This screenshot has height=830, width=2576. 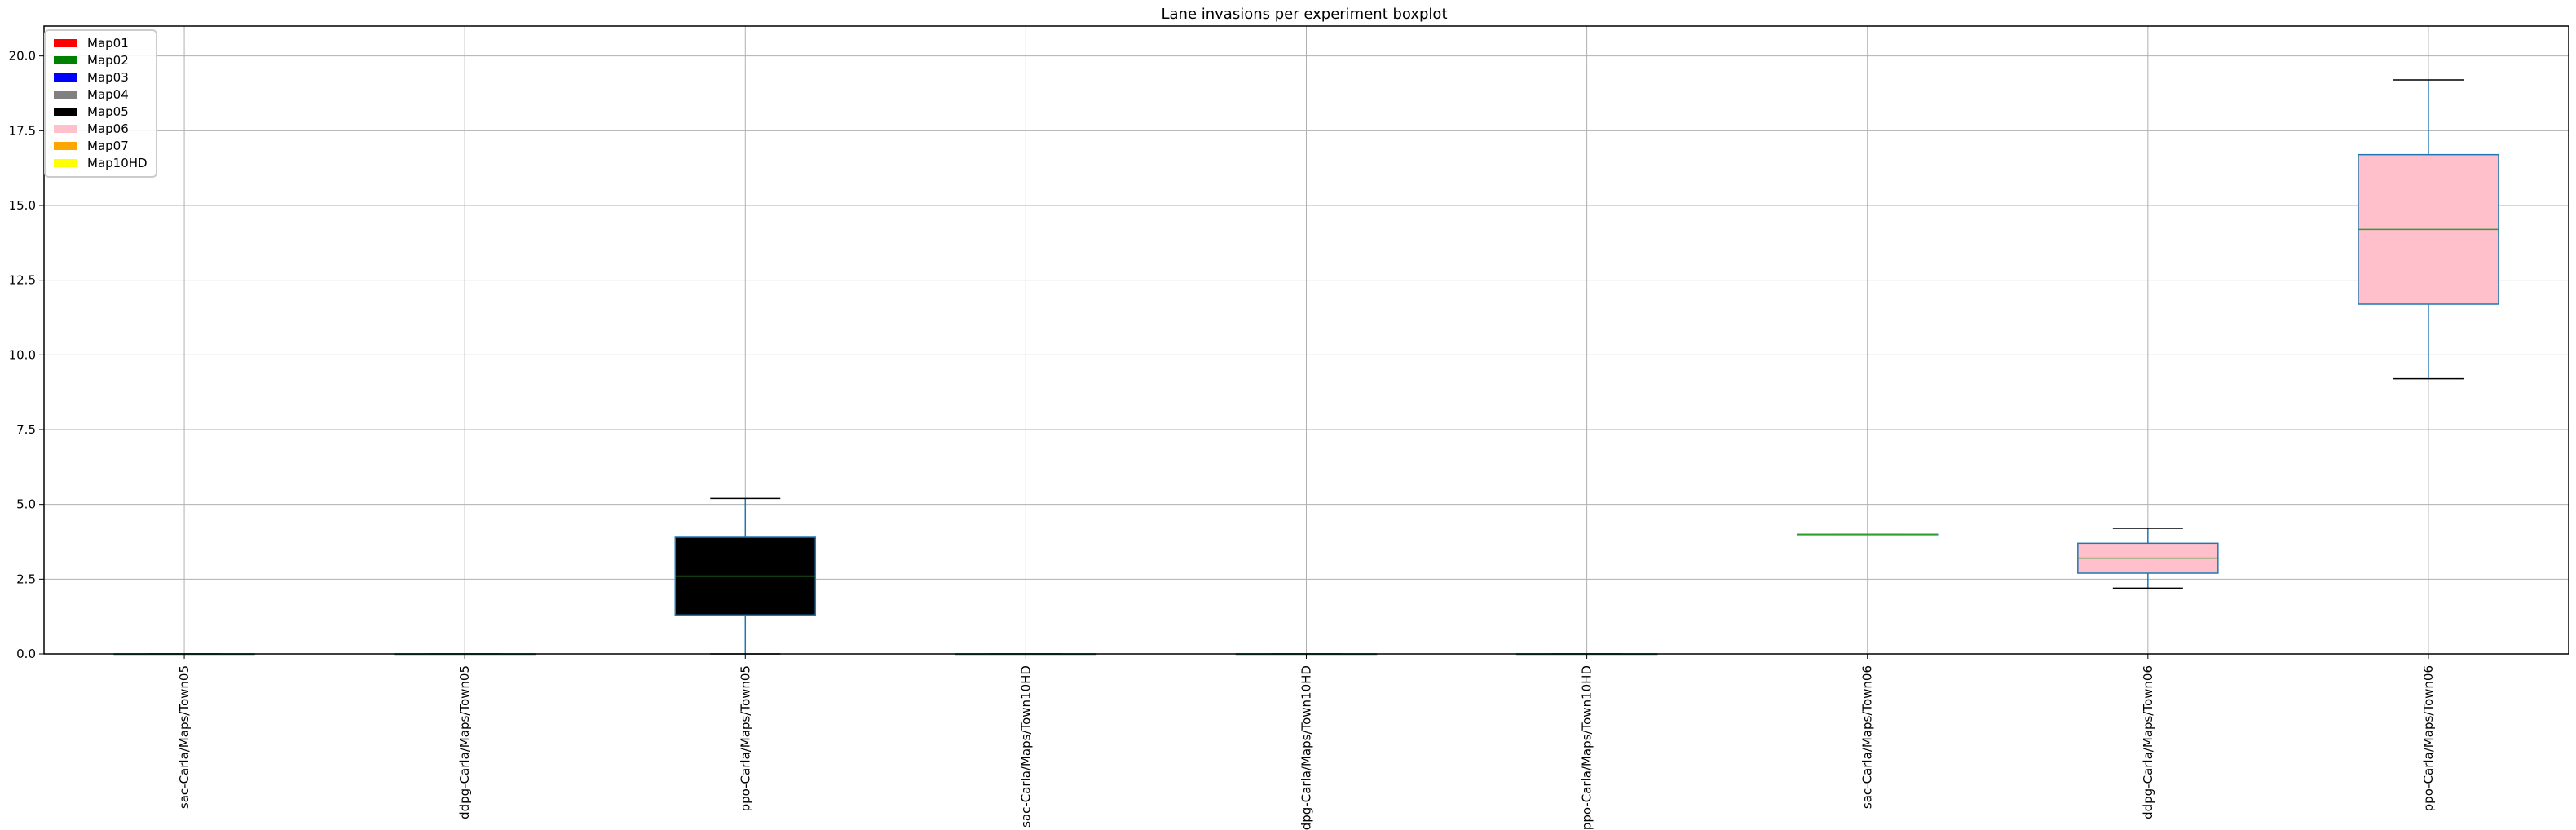 I want to click on x-tick-label: sac-Carla/Maps/Town10HD, so click(x=1025, y=747).